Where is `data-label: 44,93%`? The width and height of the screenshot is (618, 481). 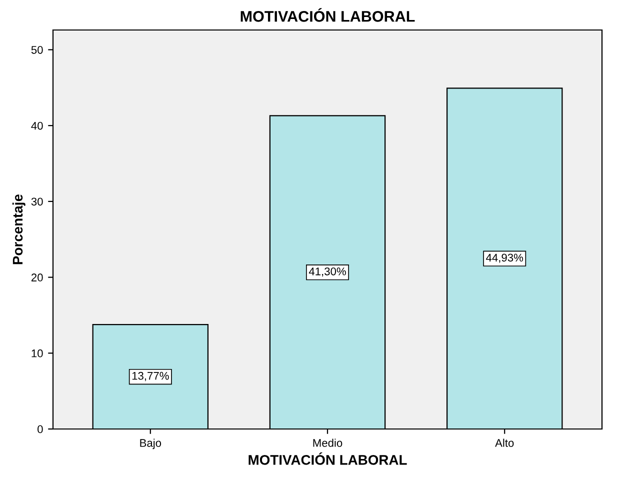 data-label: 44,93% is located at coordinates (505, 258).